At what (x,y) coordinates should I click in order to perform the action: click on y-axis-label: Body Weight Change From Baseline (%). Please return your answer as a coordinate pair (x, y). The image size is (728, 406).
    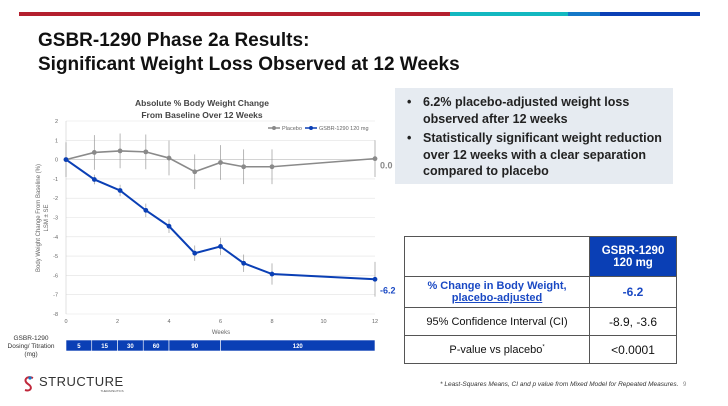
    Looking at the image, I should click on (39, 218).